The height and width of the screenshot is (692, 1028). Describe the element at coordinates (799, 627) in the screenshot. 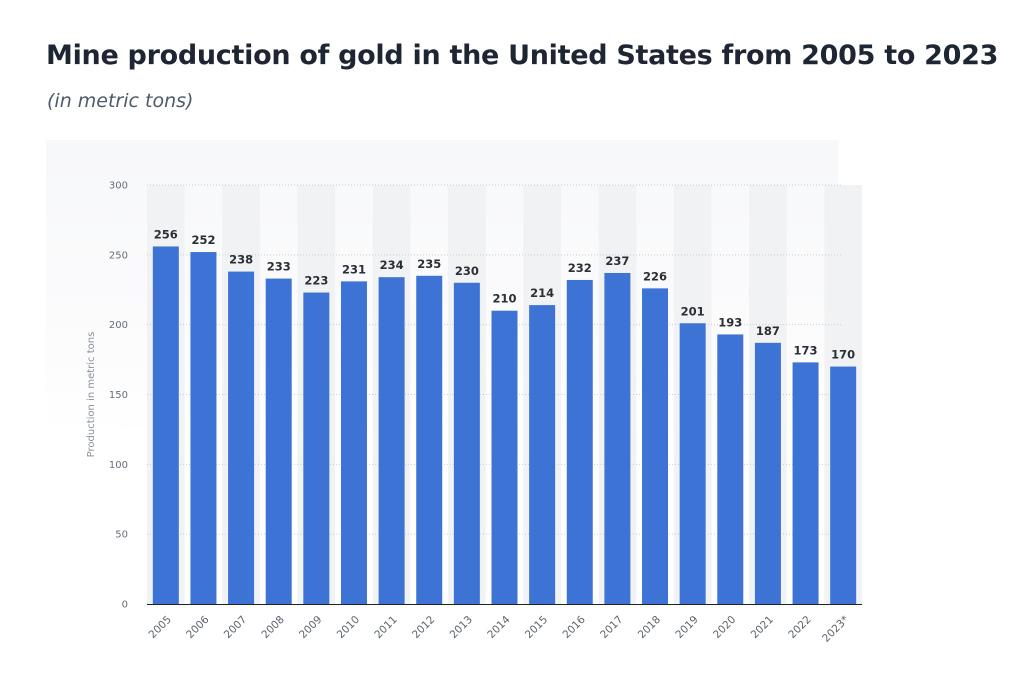

I see `x-tick-label: 2022` at that location.